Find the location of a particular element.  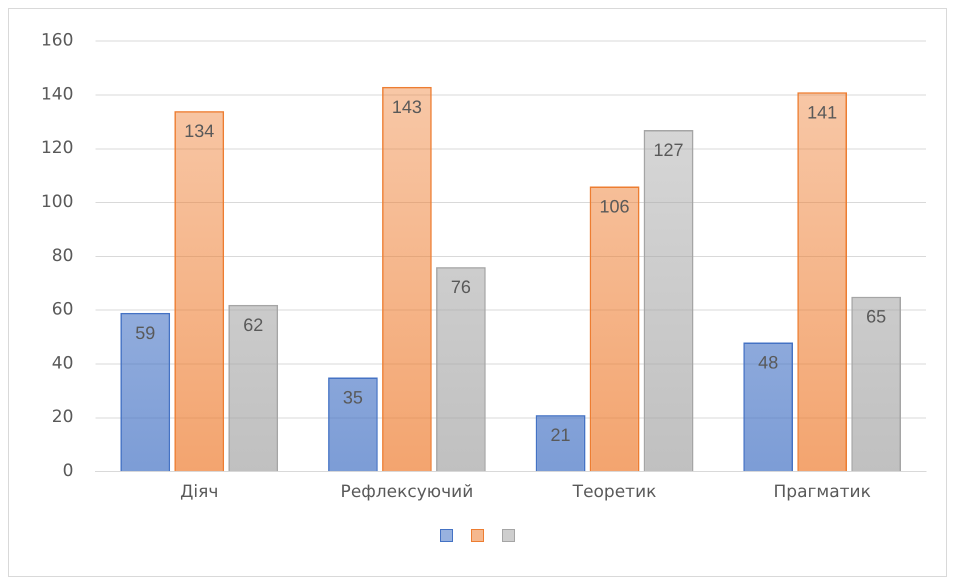

y-tick-label: 100 is located at coordinates (57, 202).